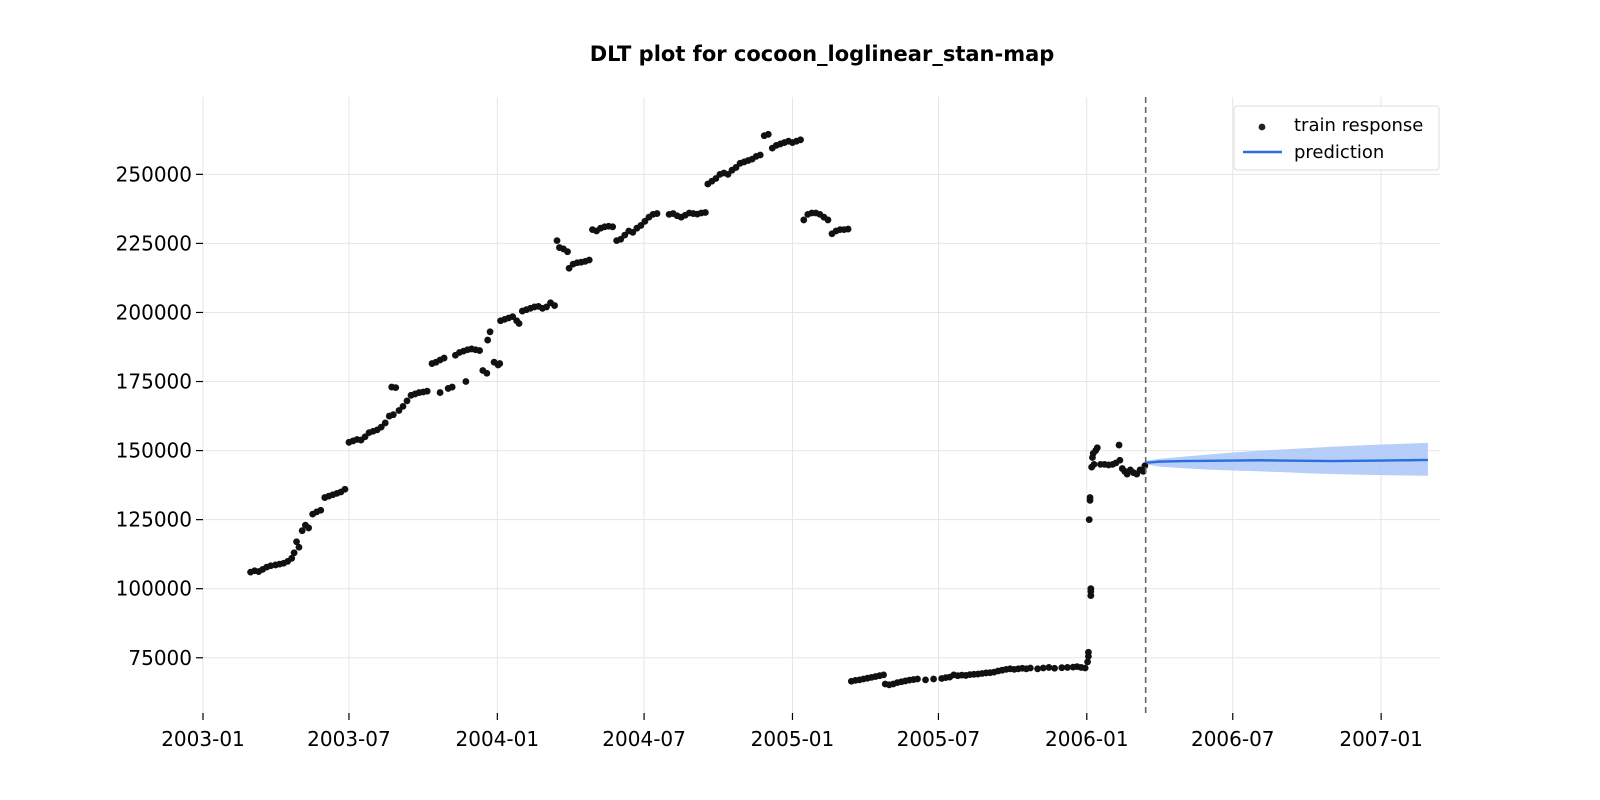  What do you see at coordinates (1339, 152) in the screenshot?
I see `legend-label: prediction` at bounding box center [1339, 152].